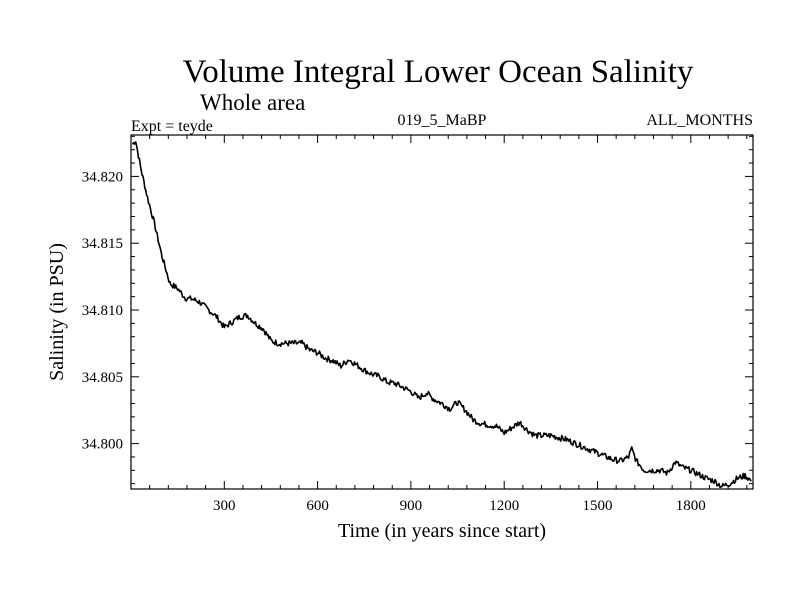 The width and height of the screenshot is (800, 600). What do you see at coordinates (102, 244) in the screenshot?
I see `y-tick-label: 34.815` at bounding box center [102, 244].